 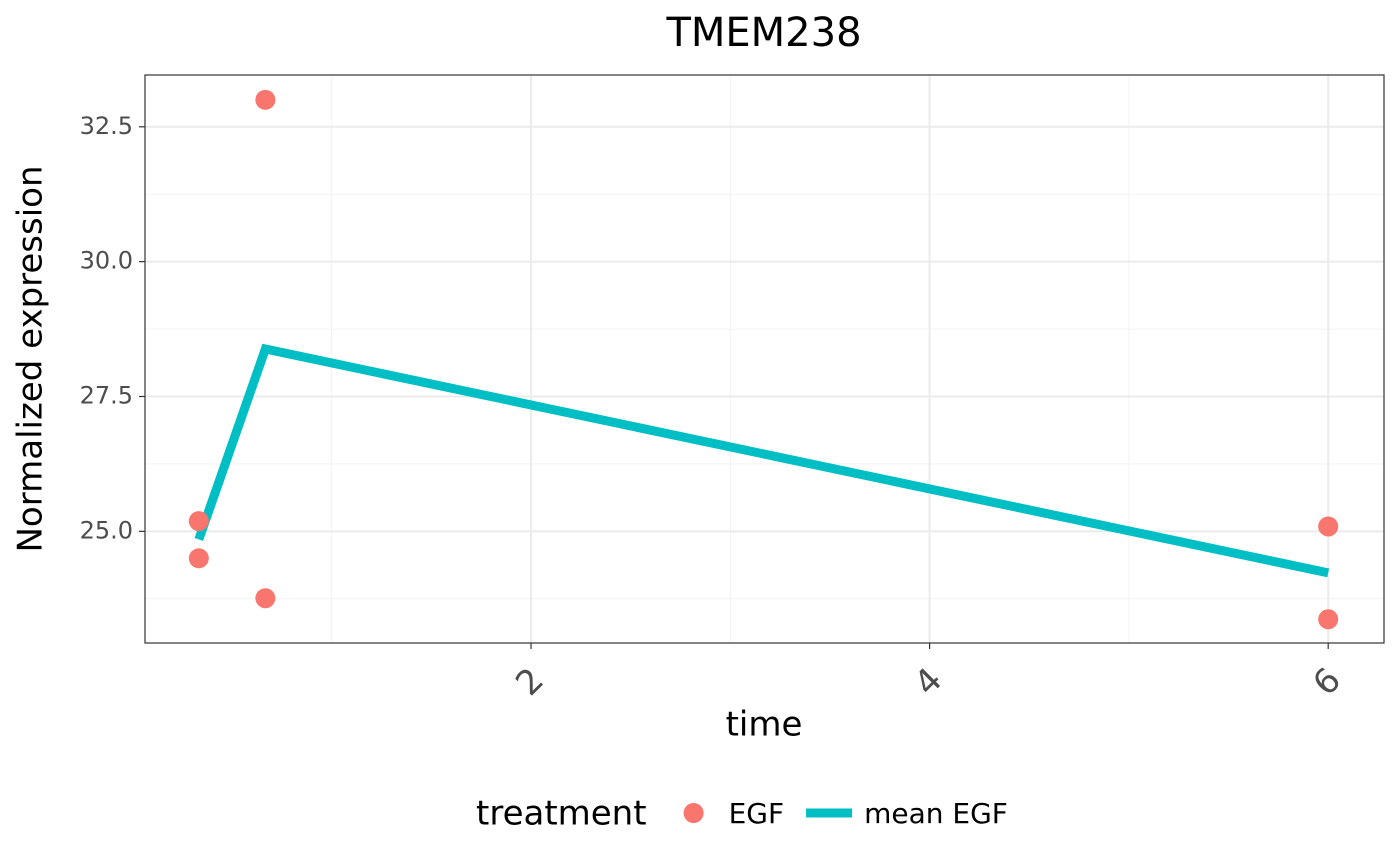 I want to click on x-tick-label: 4, so click(x=929, y=682).